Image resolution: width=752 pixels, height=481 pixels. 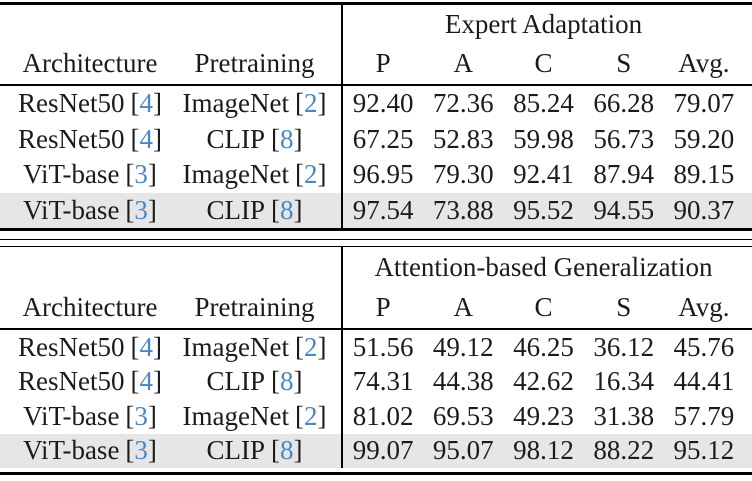 What do you see at coordinates (624, 103) in the screenshot?
I see `metric-cell: 66.28` at bounding box center [624, 103].